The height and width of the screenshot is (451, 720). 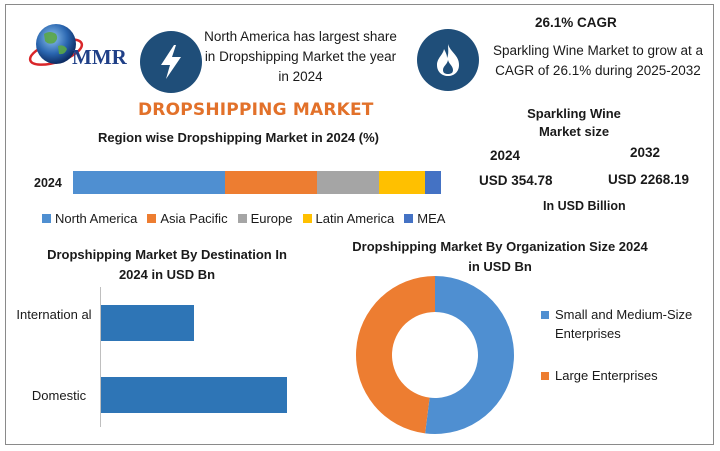 I want to click on market-unit-label: In USD Billion, so click(x=584, y=206).